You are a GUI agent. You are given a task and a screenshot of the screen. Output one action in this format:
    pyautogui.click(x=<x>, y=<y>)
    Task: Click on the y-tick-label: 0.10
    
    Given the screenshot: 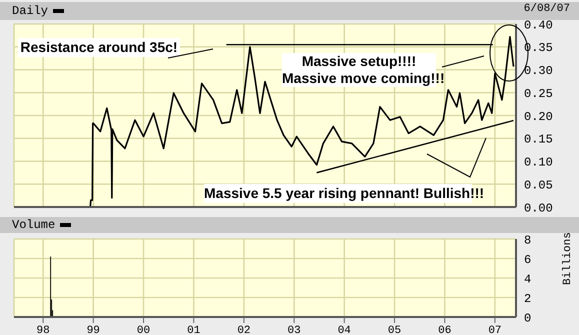 What is the action you would take?
    pyautogui.click(x=538, y=163)
    